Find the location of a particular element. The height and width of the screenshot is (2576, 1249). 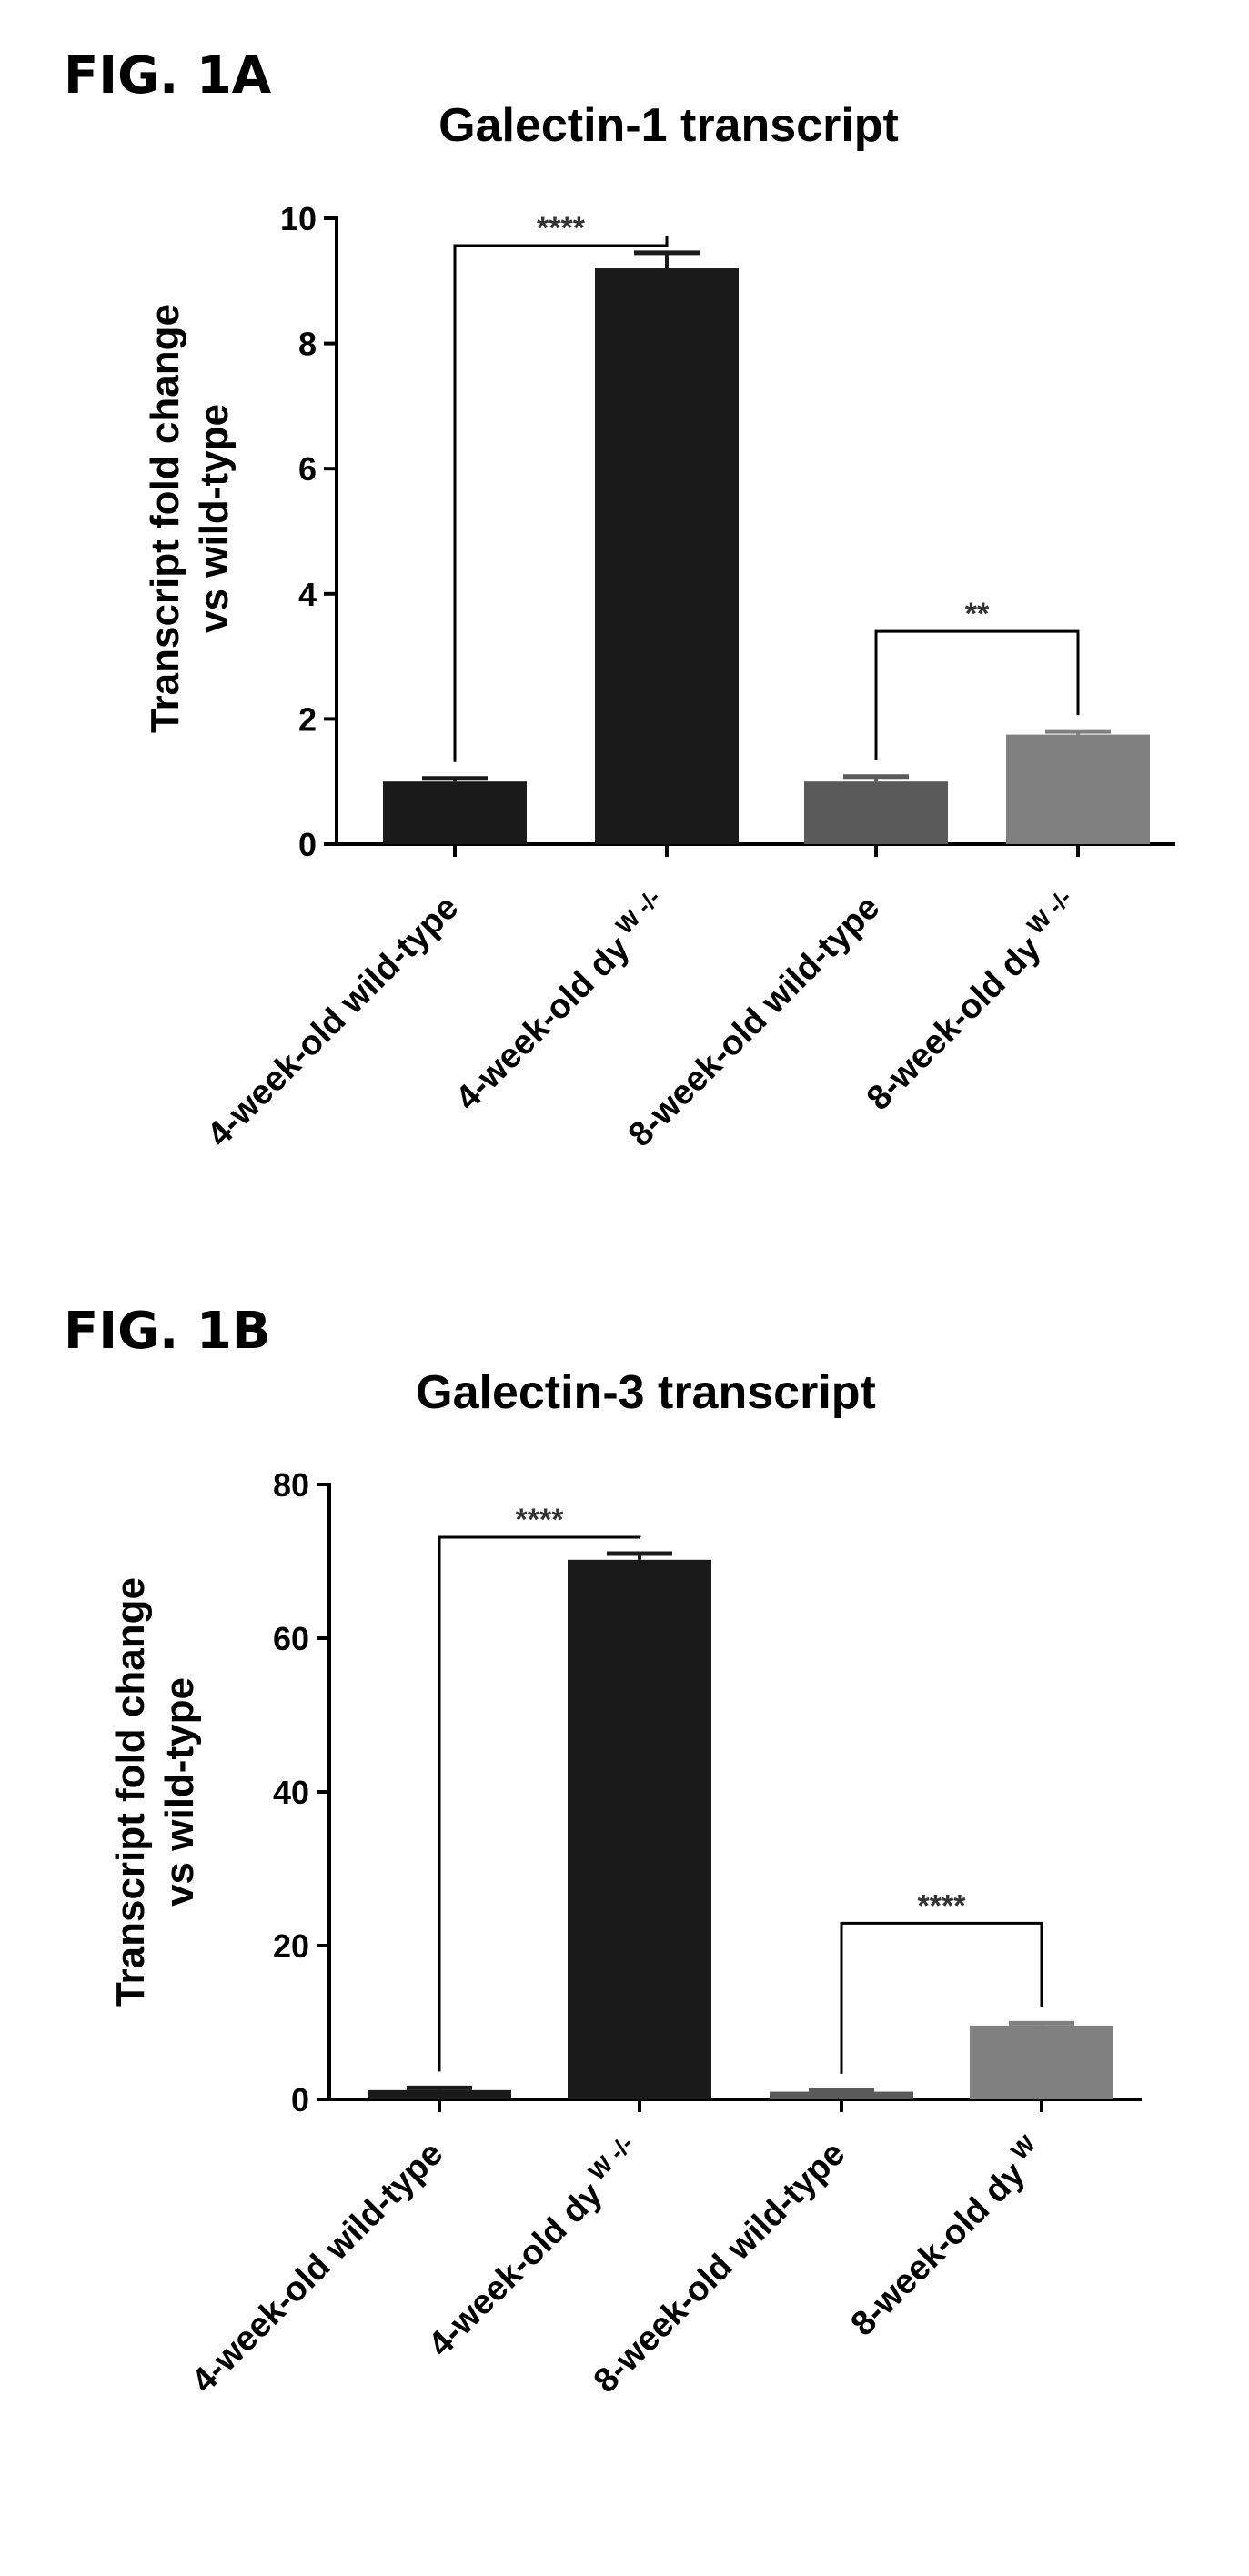

y-tick-label-1a: 8 is located at coordinates (307, 344).